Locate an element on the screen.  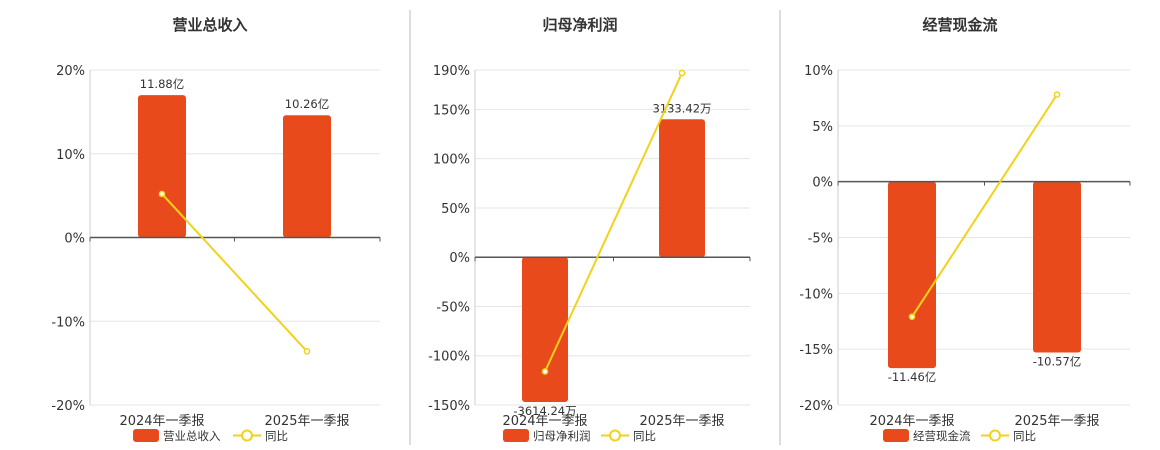
legend-bar-label: 归母净利润 is located at coordinates (562, 436).